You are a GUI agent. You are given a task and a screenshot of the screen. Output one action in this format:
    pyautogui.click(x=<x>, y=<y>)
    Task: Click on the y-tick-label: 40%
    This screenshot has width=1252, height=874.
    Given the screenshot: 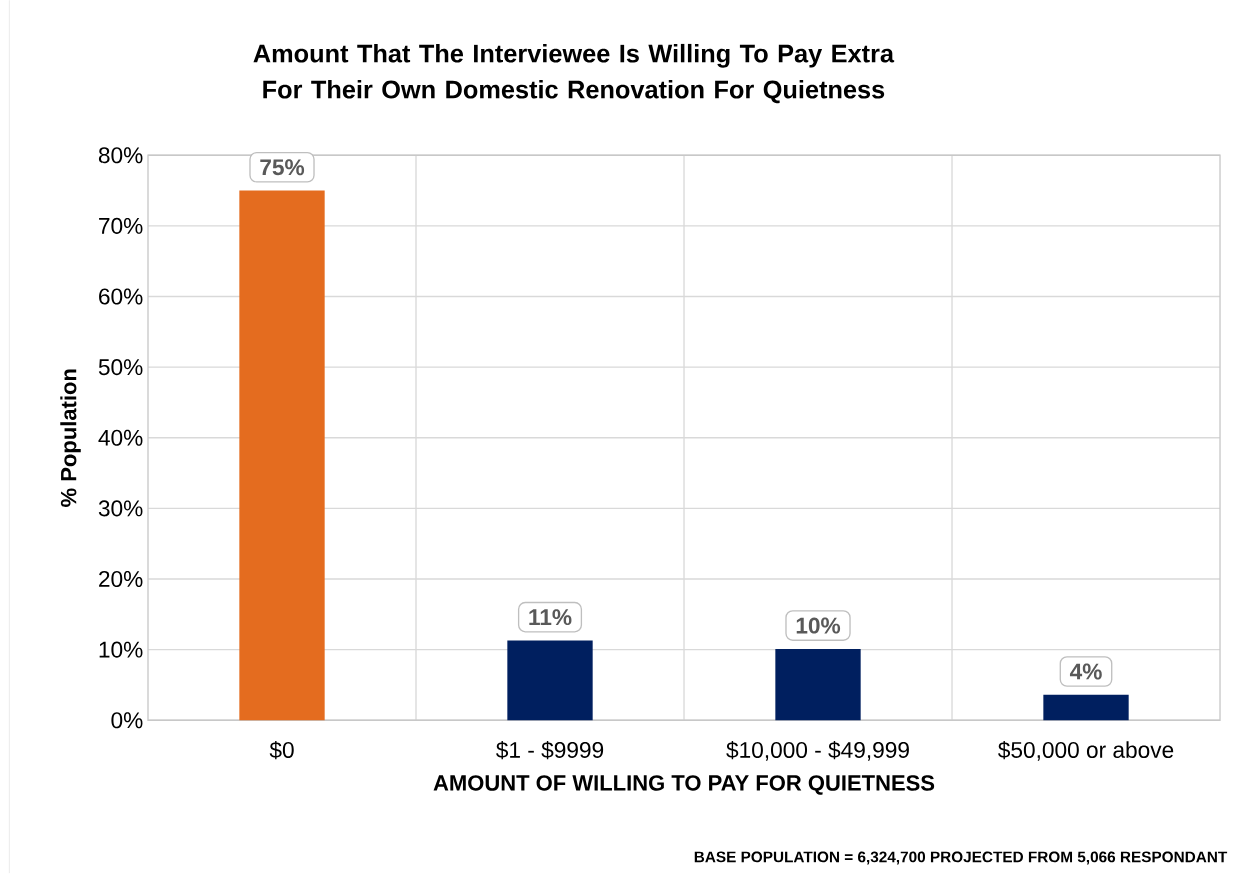 What is the action you would take?
    pyautogui.click(x=120, y=438)
    